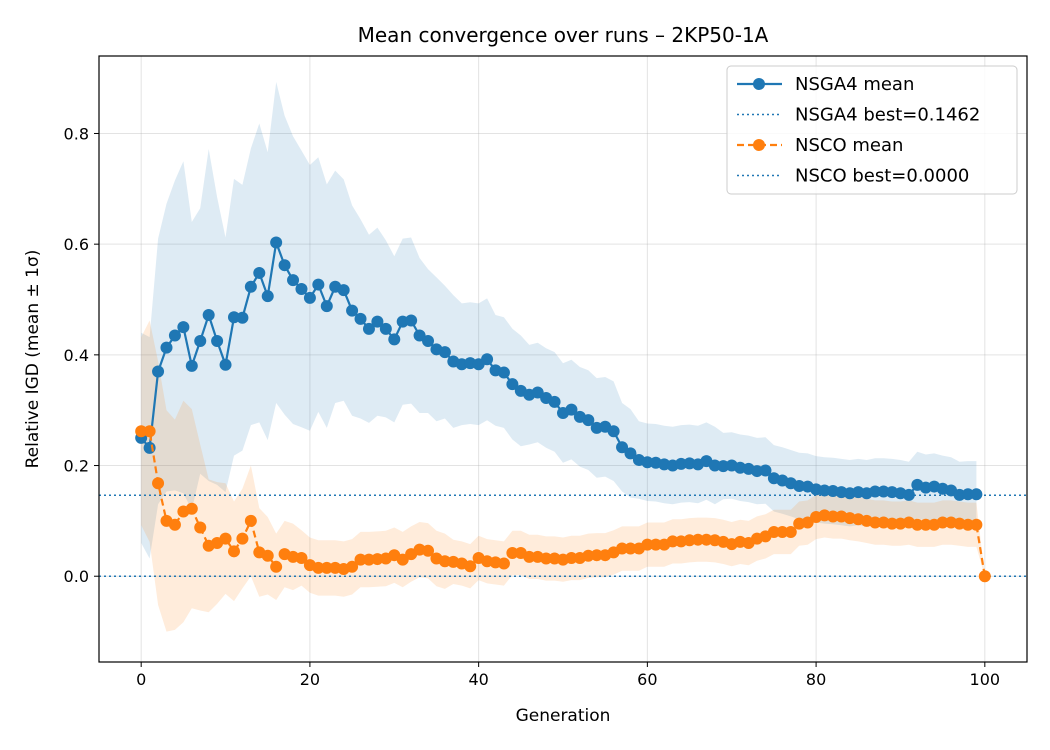  Describe the element at coordinates (310, 679) in the screenshot. I see `x-tick-label: 20` at that location.